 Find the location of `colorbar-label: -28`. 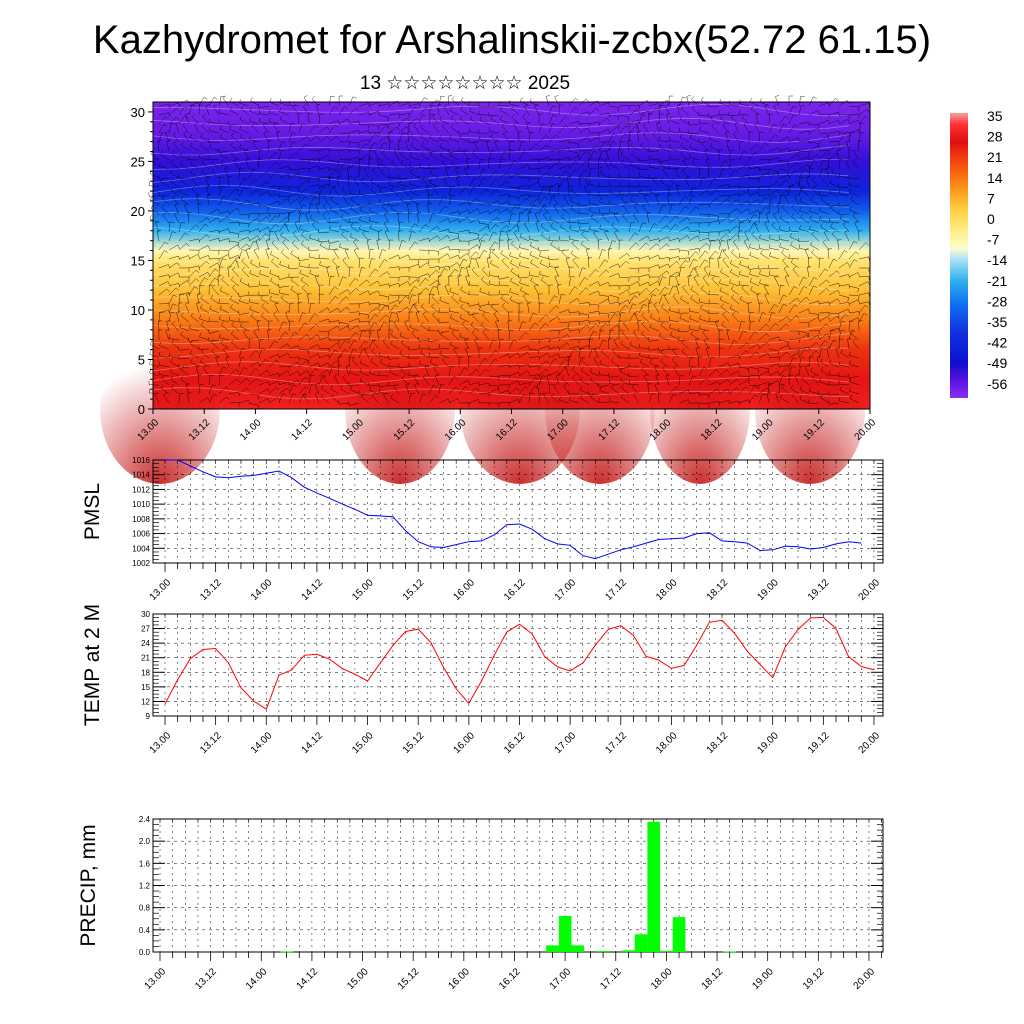

colorbar-label: -28 is located at coordinates (997, 301).